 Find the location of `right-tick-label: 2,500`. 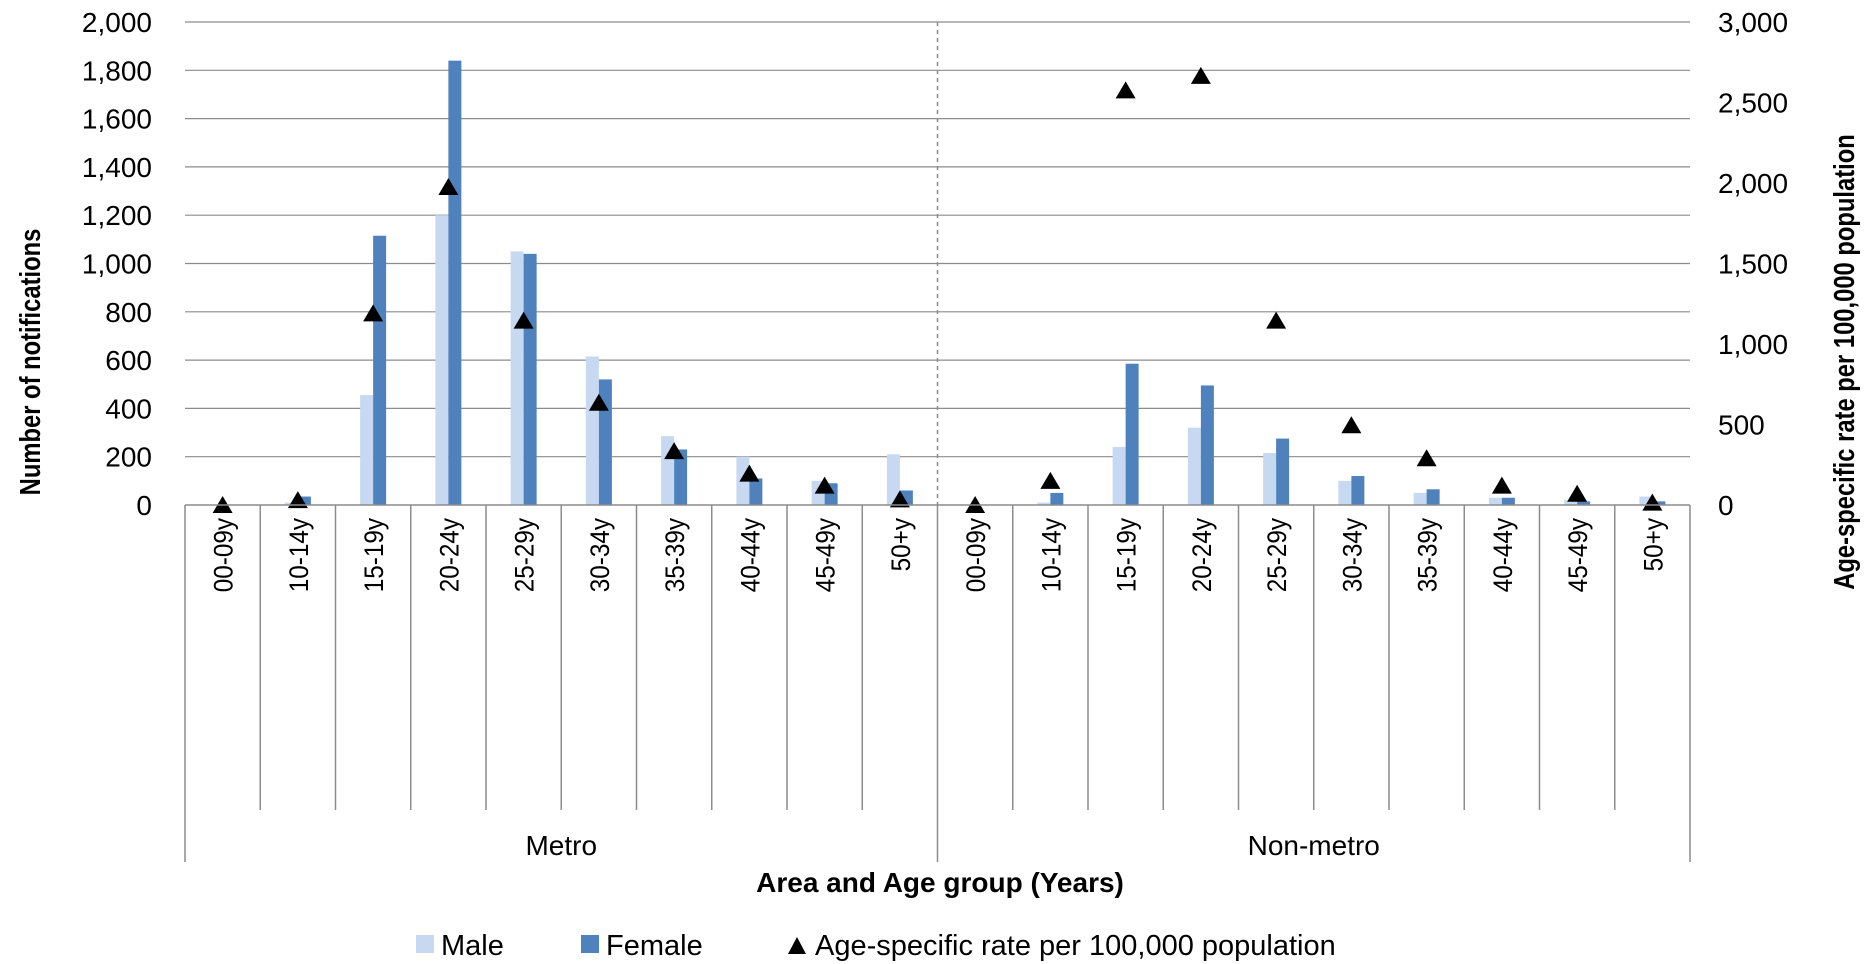

right-tick-label: 2,500 is located at coordinates (1753, 103).